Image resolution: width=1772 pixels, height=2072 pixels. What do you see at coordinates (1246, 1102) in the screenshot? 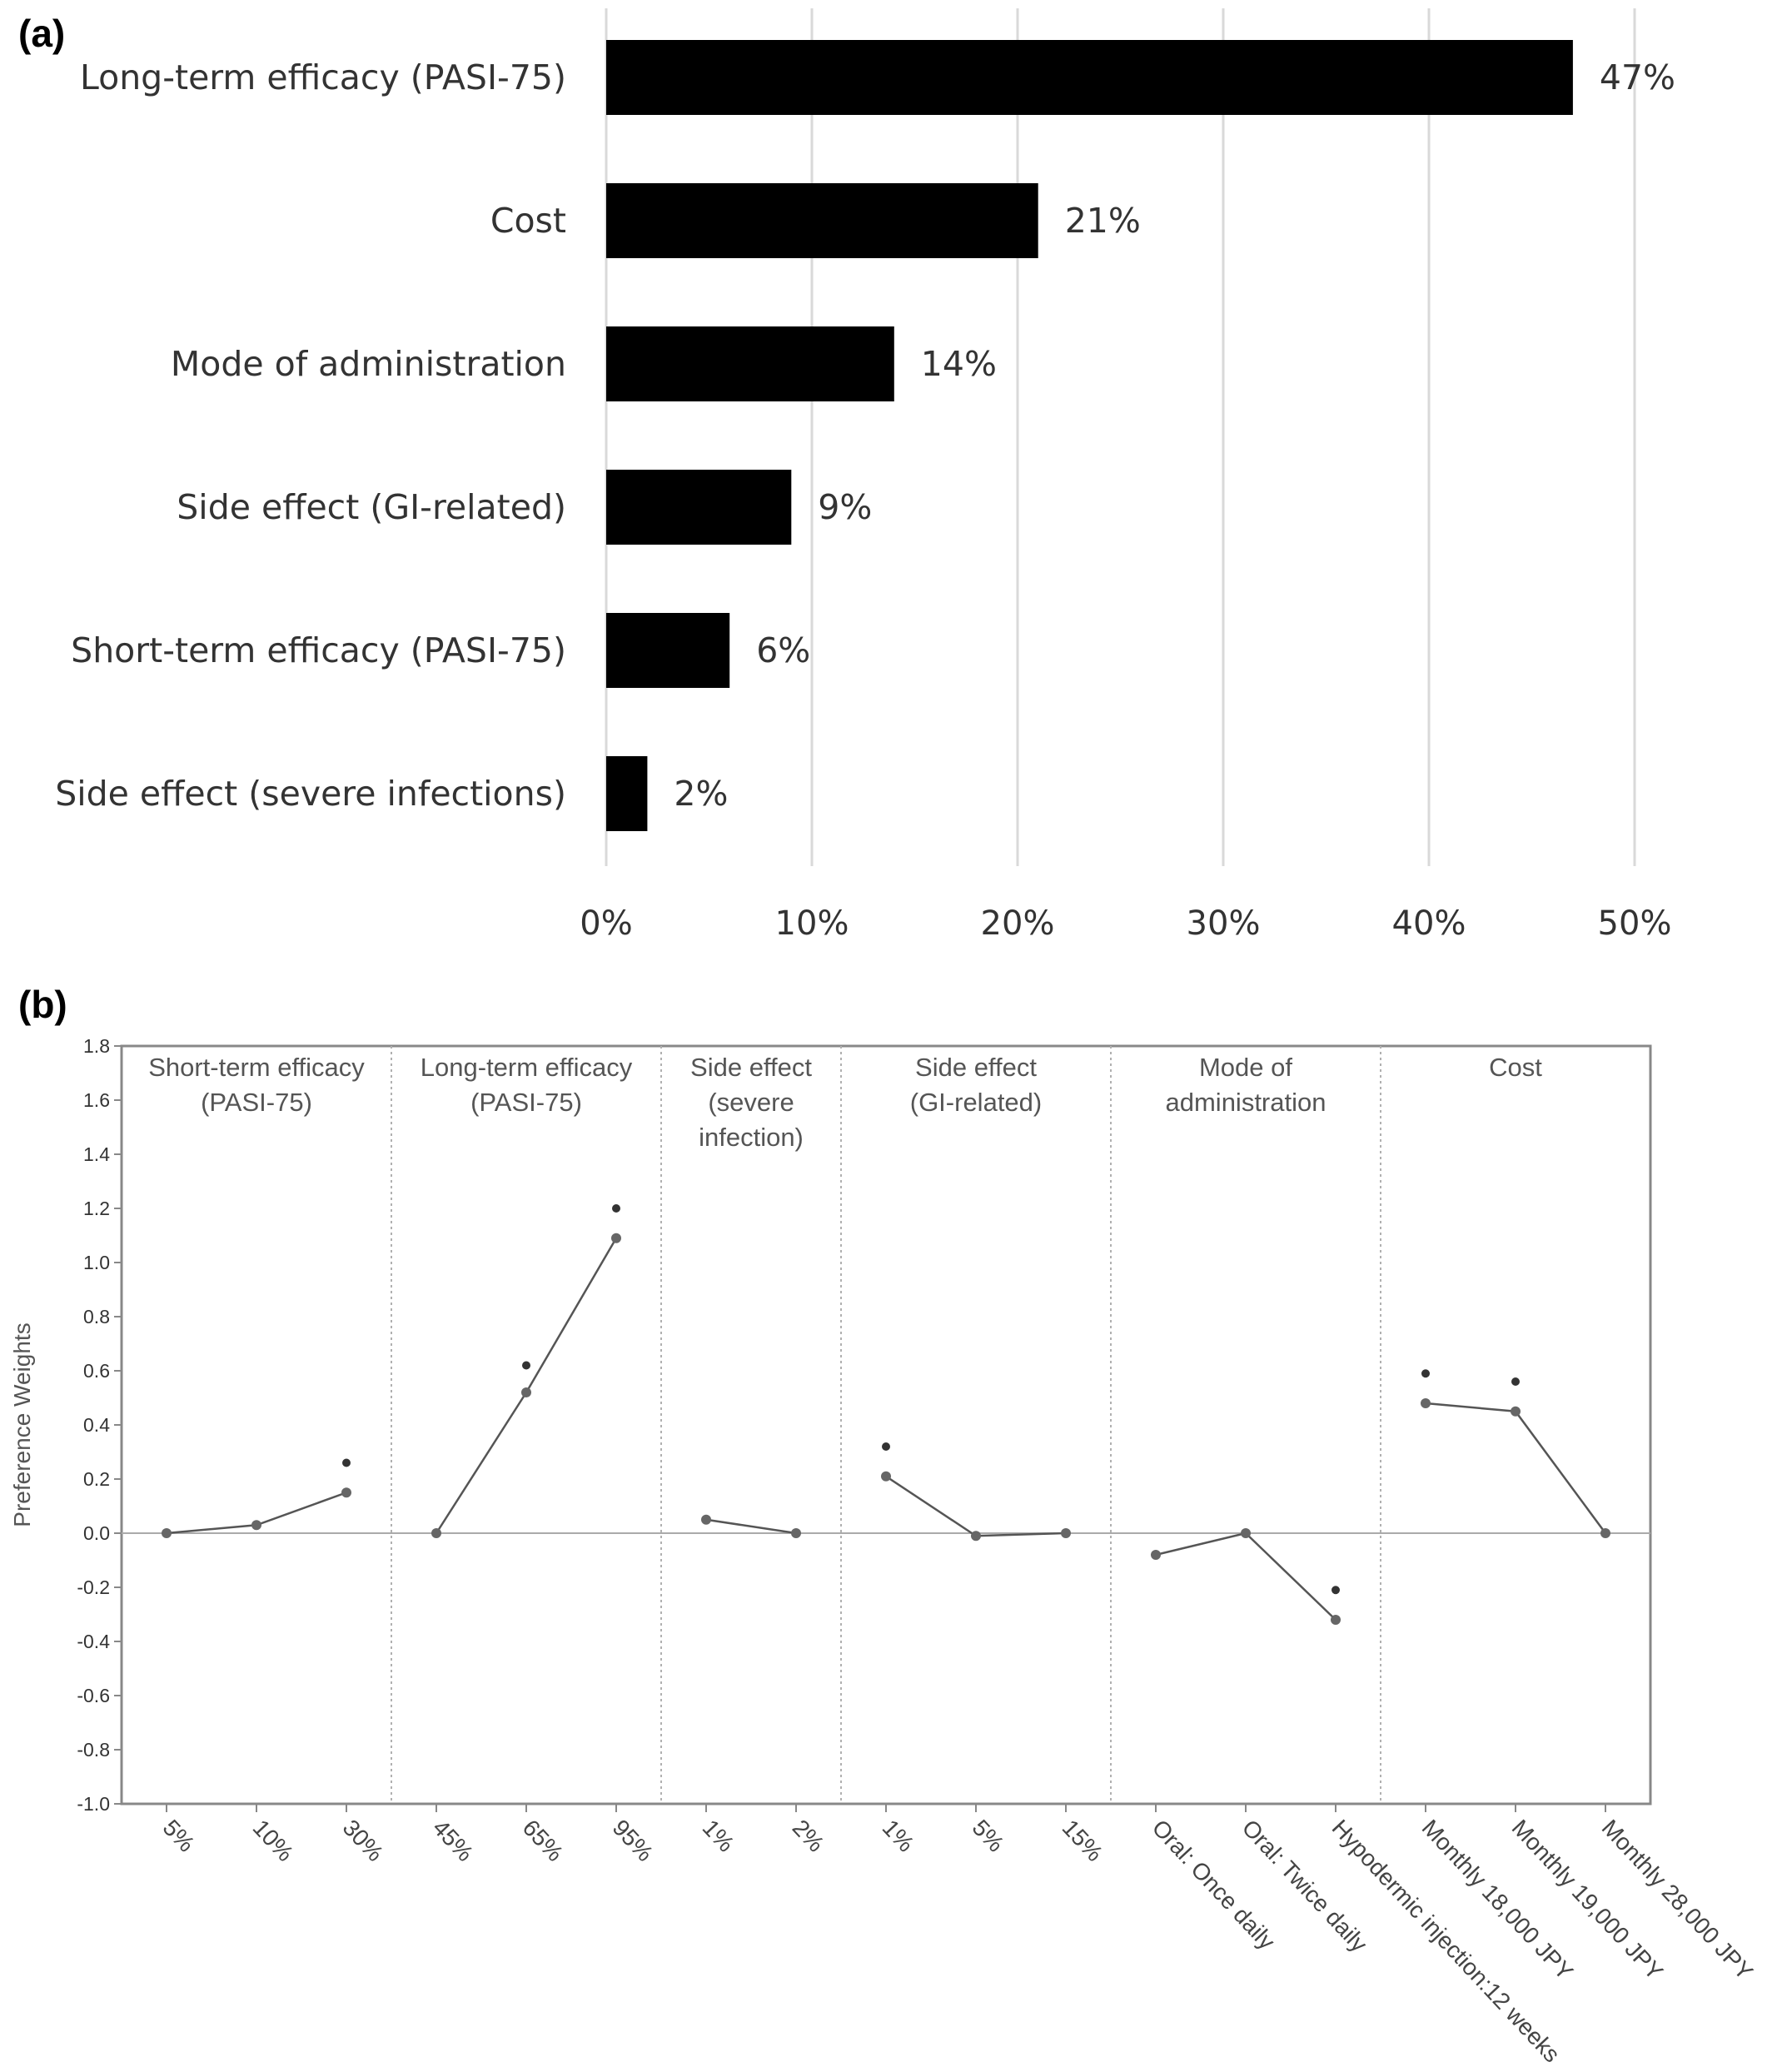
I see `attribute-title-b: administration` at bounding box center [1246, 1102].